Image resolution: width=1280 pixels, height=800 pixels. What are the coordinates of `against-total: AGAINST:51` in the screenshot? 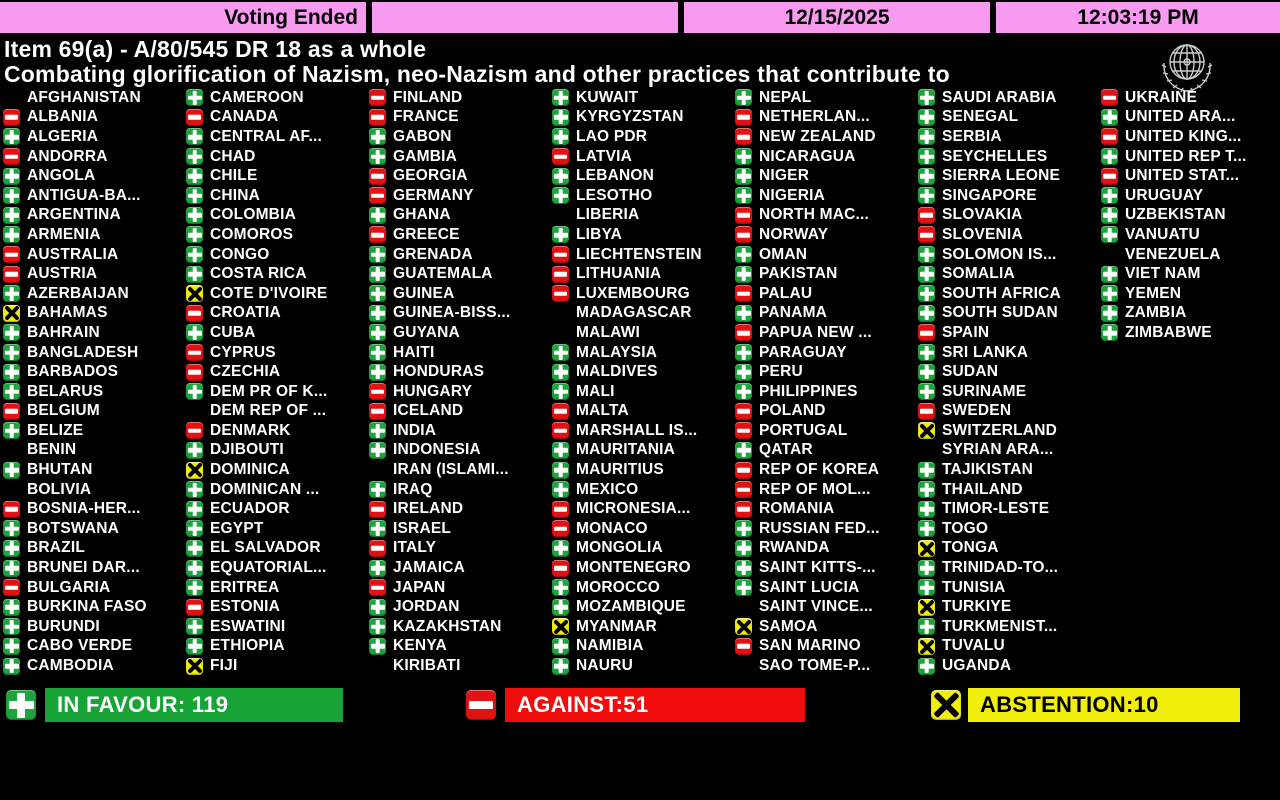 It's located at (655, 705).